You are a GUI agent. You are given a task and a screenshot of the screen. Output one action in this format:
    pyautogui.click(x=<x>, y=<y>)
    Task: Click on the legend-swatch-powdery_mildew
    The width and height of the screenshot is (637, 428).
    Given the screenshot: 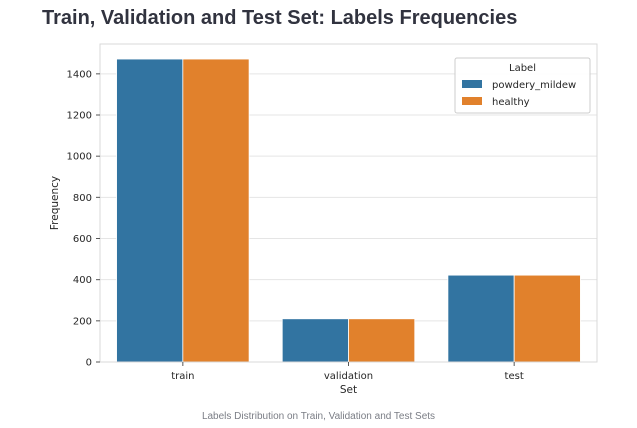 What is the action you would take?
    pyautogui.click(x=472, y=84)
    